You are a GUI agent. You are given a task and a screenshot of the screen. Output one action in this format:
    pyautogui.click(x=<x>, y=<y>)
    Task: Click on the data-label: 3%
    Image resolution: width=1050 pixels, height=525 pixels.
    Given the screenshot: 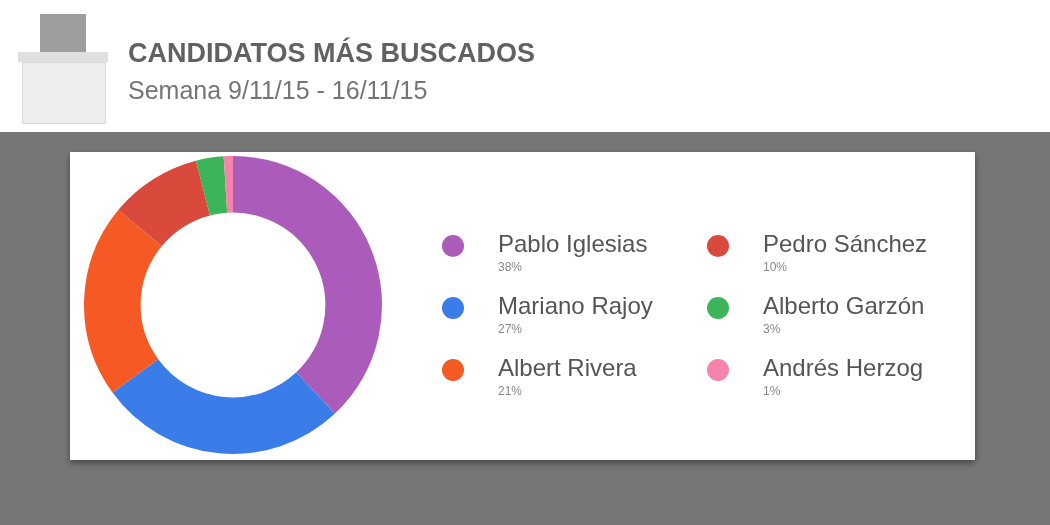 What is the action you would take?
    pyautogui.click(x=772, y=329)
    